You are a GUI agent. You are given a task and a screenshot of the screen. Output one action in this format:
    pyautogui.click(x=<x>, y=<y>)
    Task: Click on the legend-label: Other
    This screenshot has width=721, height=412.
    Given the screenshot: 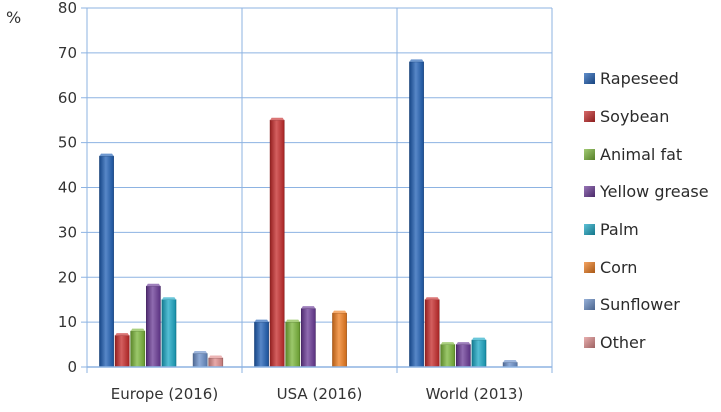 What is the action you would take?
    pyautogui.click(x=623, y=343)
    